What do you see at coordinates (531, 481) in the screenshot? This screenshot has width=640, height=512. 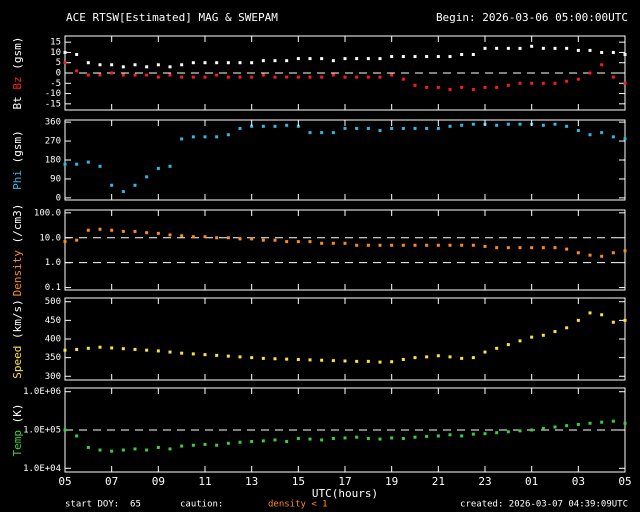 I see `x-tick-label: 01` at bounding box center [531, 481].